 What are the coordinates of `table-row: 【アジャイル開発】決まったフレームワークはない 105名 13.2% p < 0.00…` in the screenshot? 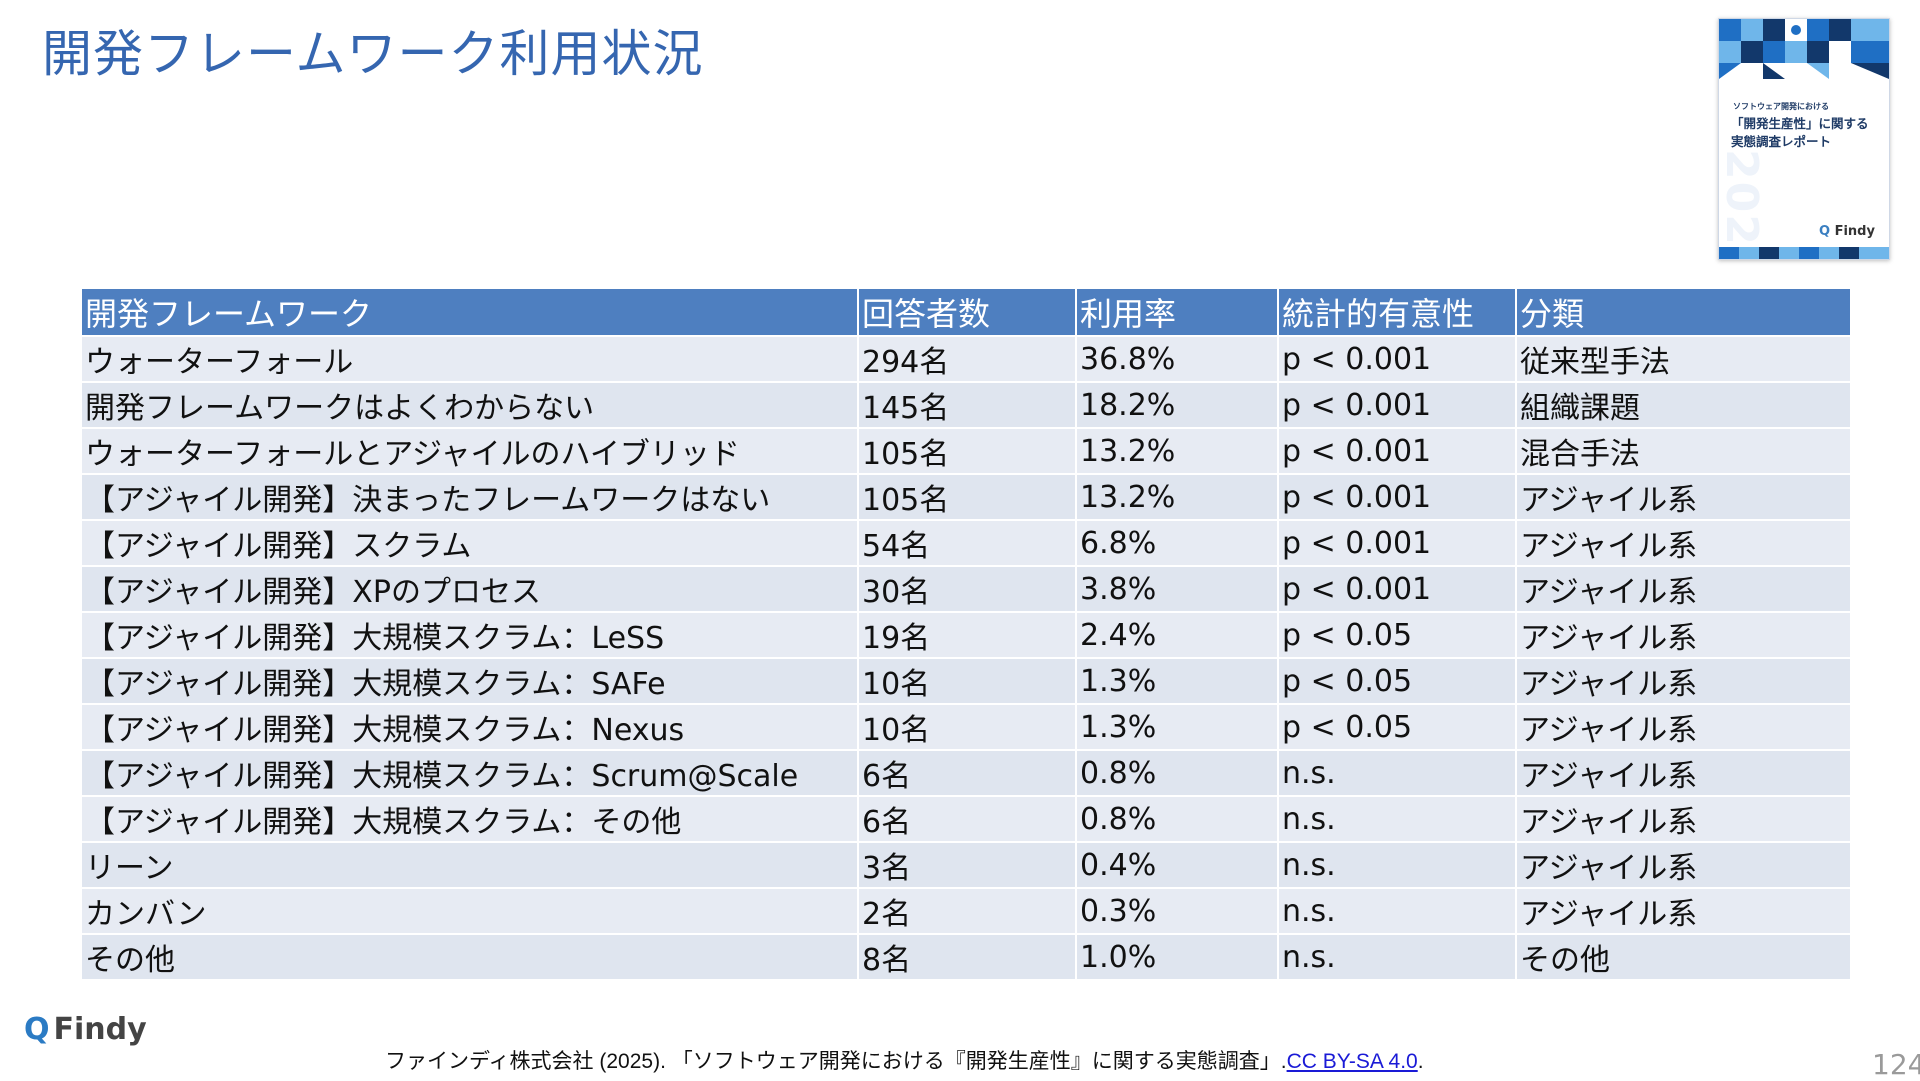 It's located at (966, 497).